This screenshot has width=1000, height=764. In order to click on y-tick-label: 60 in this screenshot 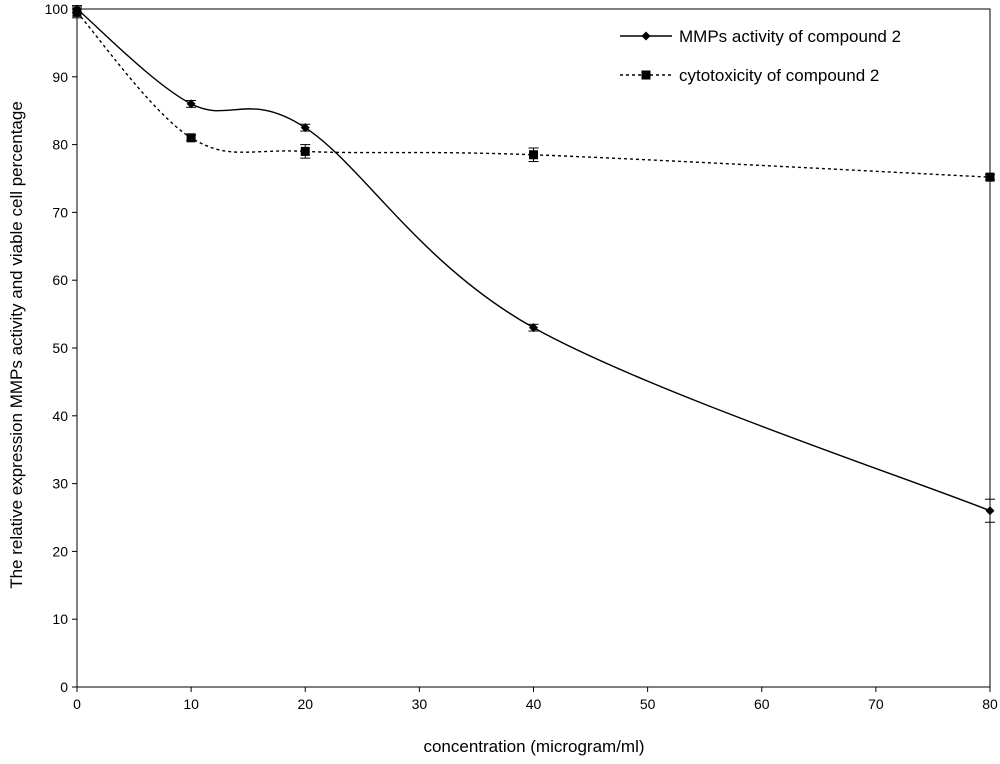, I will do `click(60, 280)`.